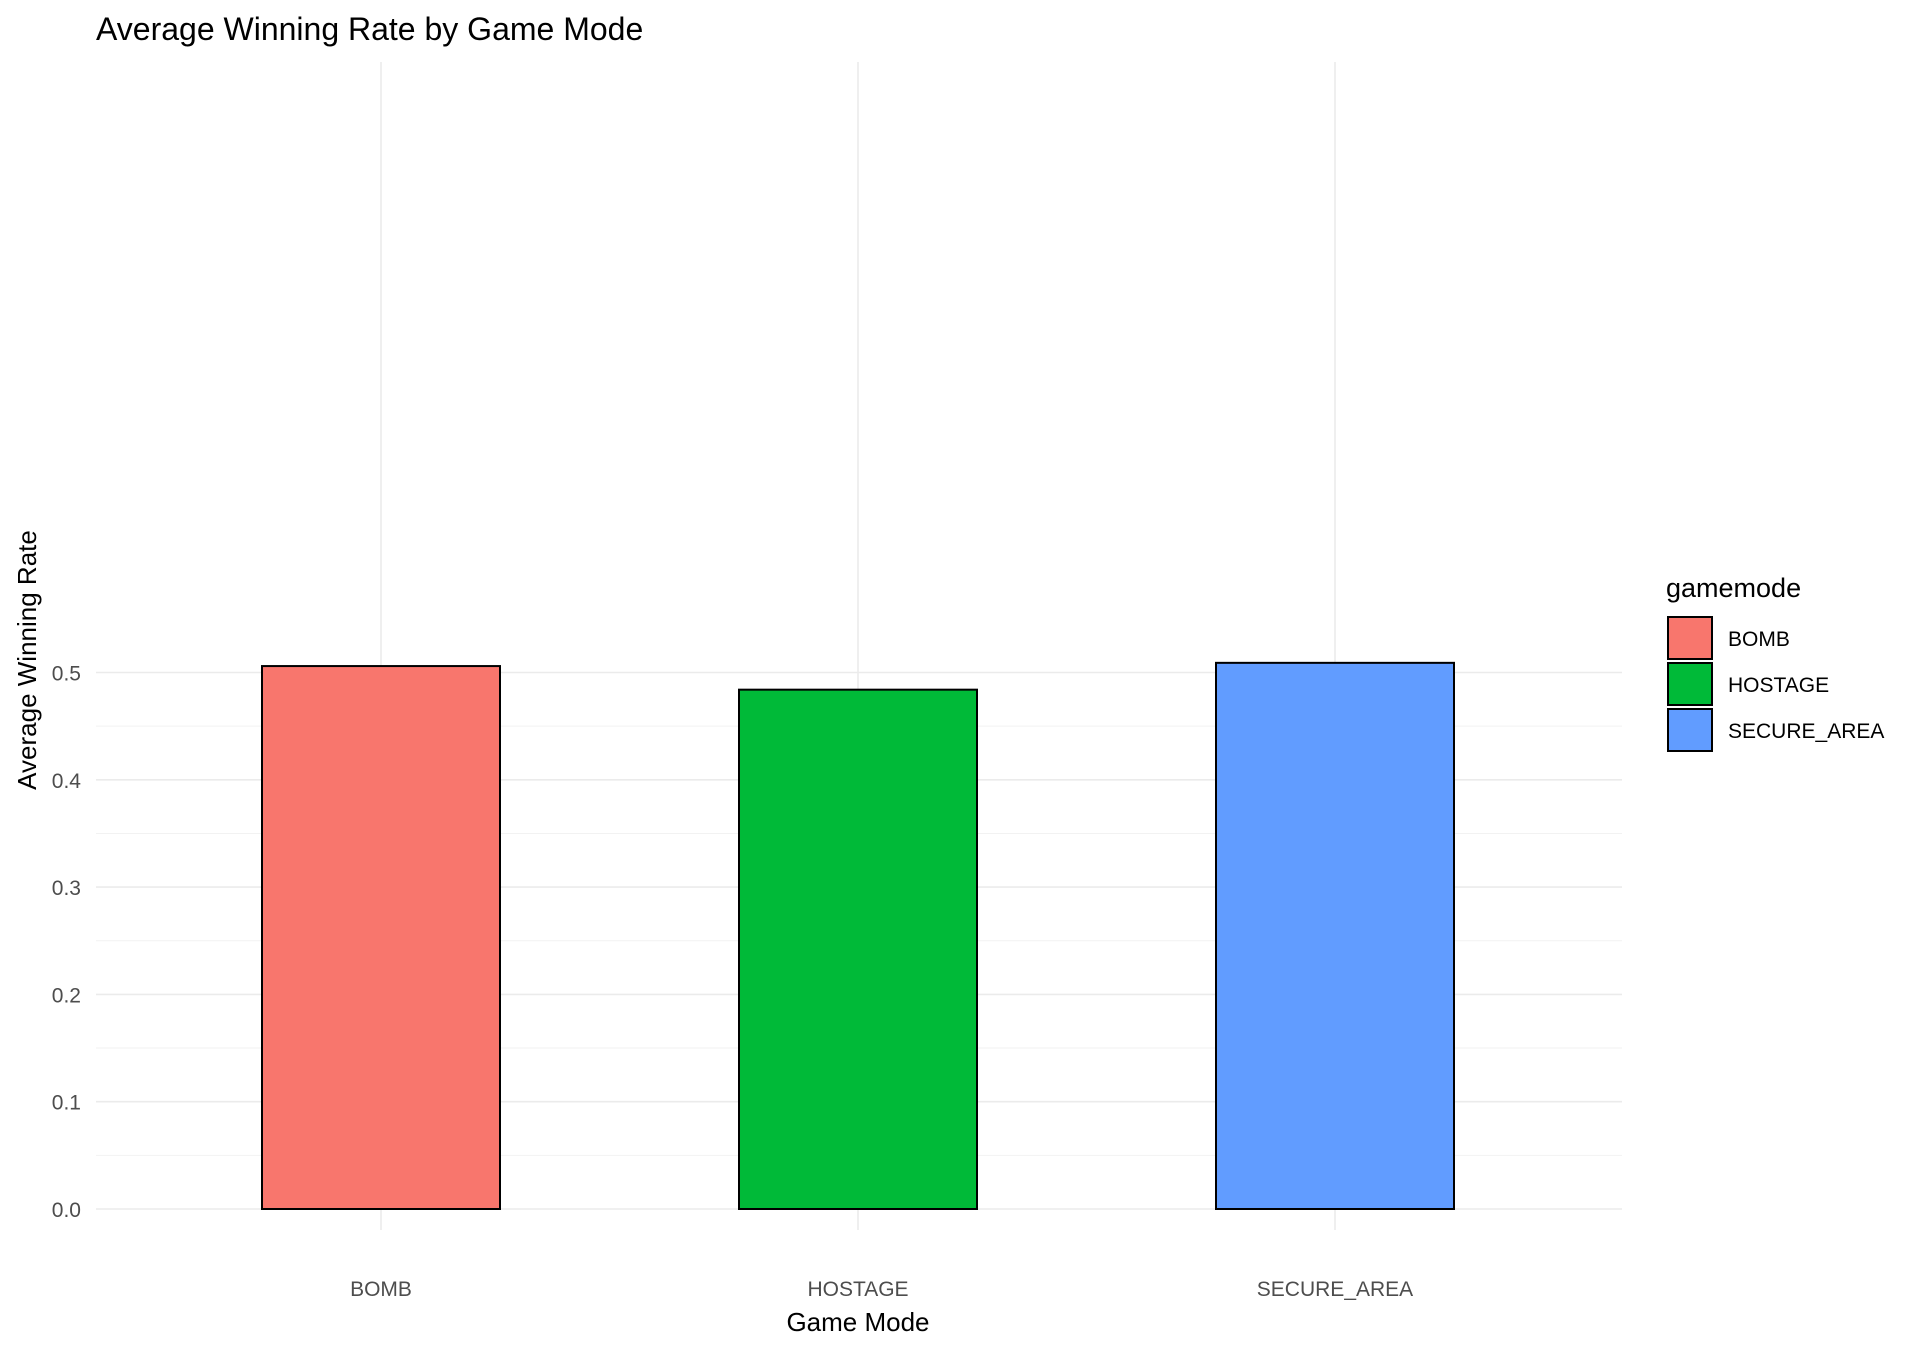  I want to click on chart-title: Average Winning Rate by Game Mode, so click(369, 29).